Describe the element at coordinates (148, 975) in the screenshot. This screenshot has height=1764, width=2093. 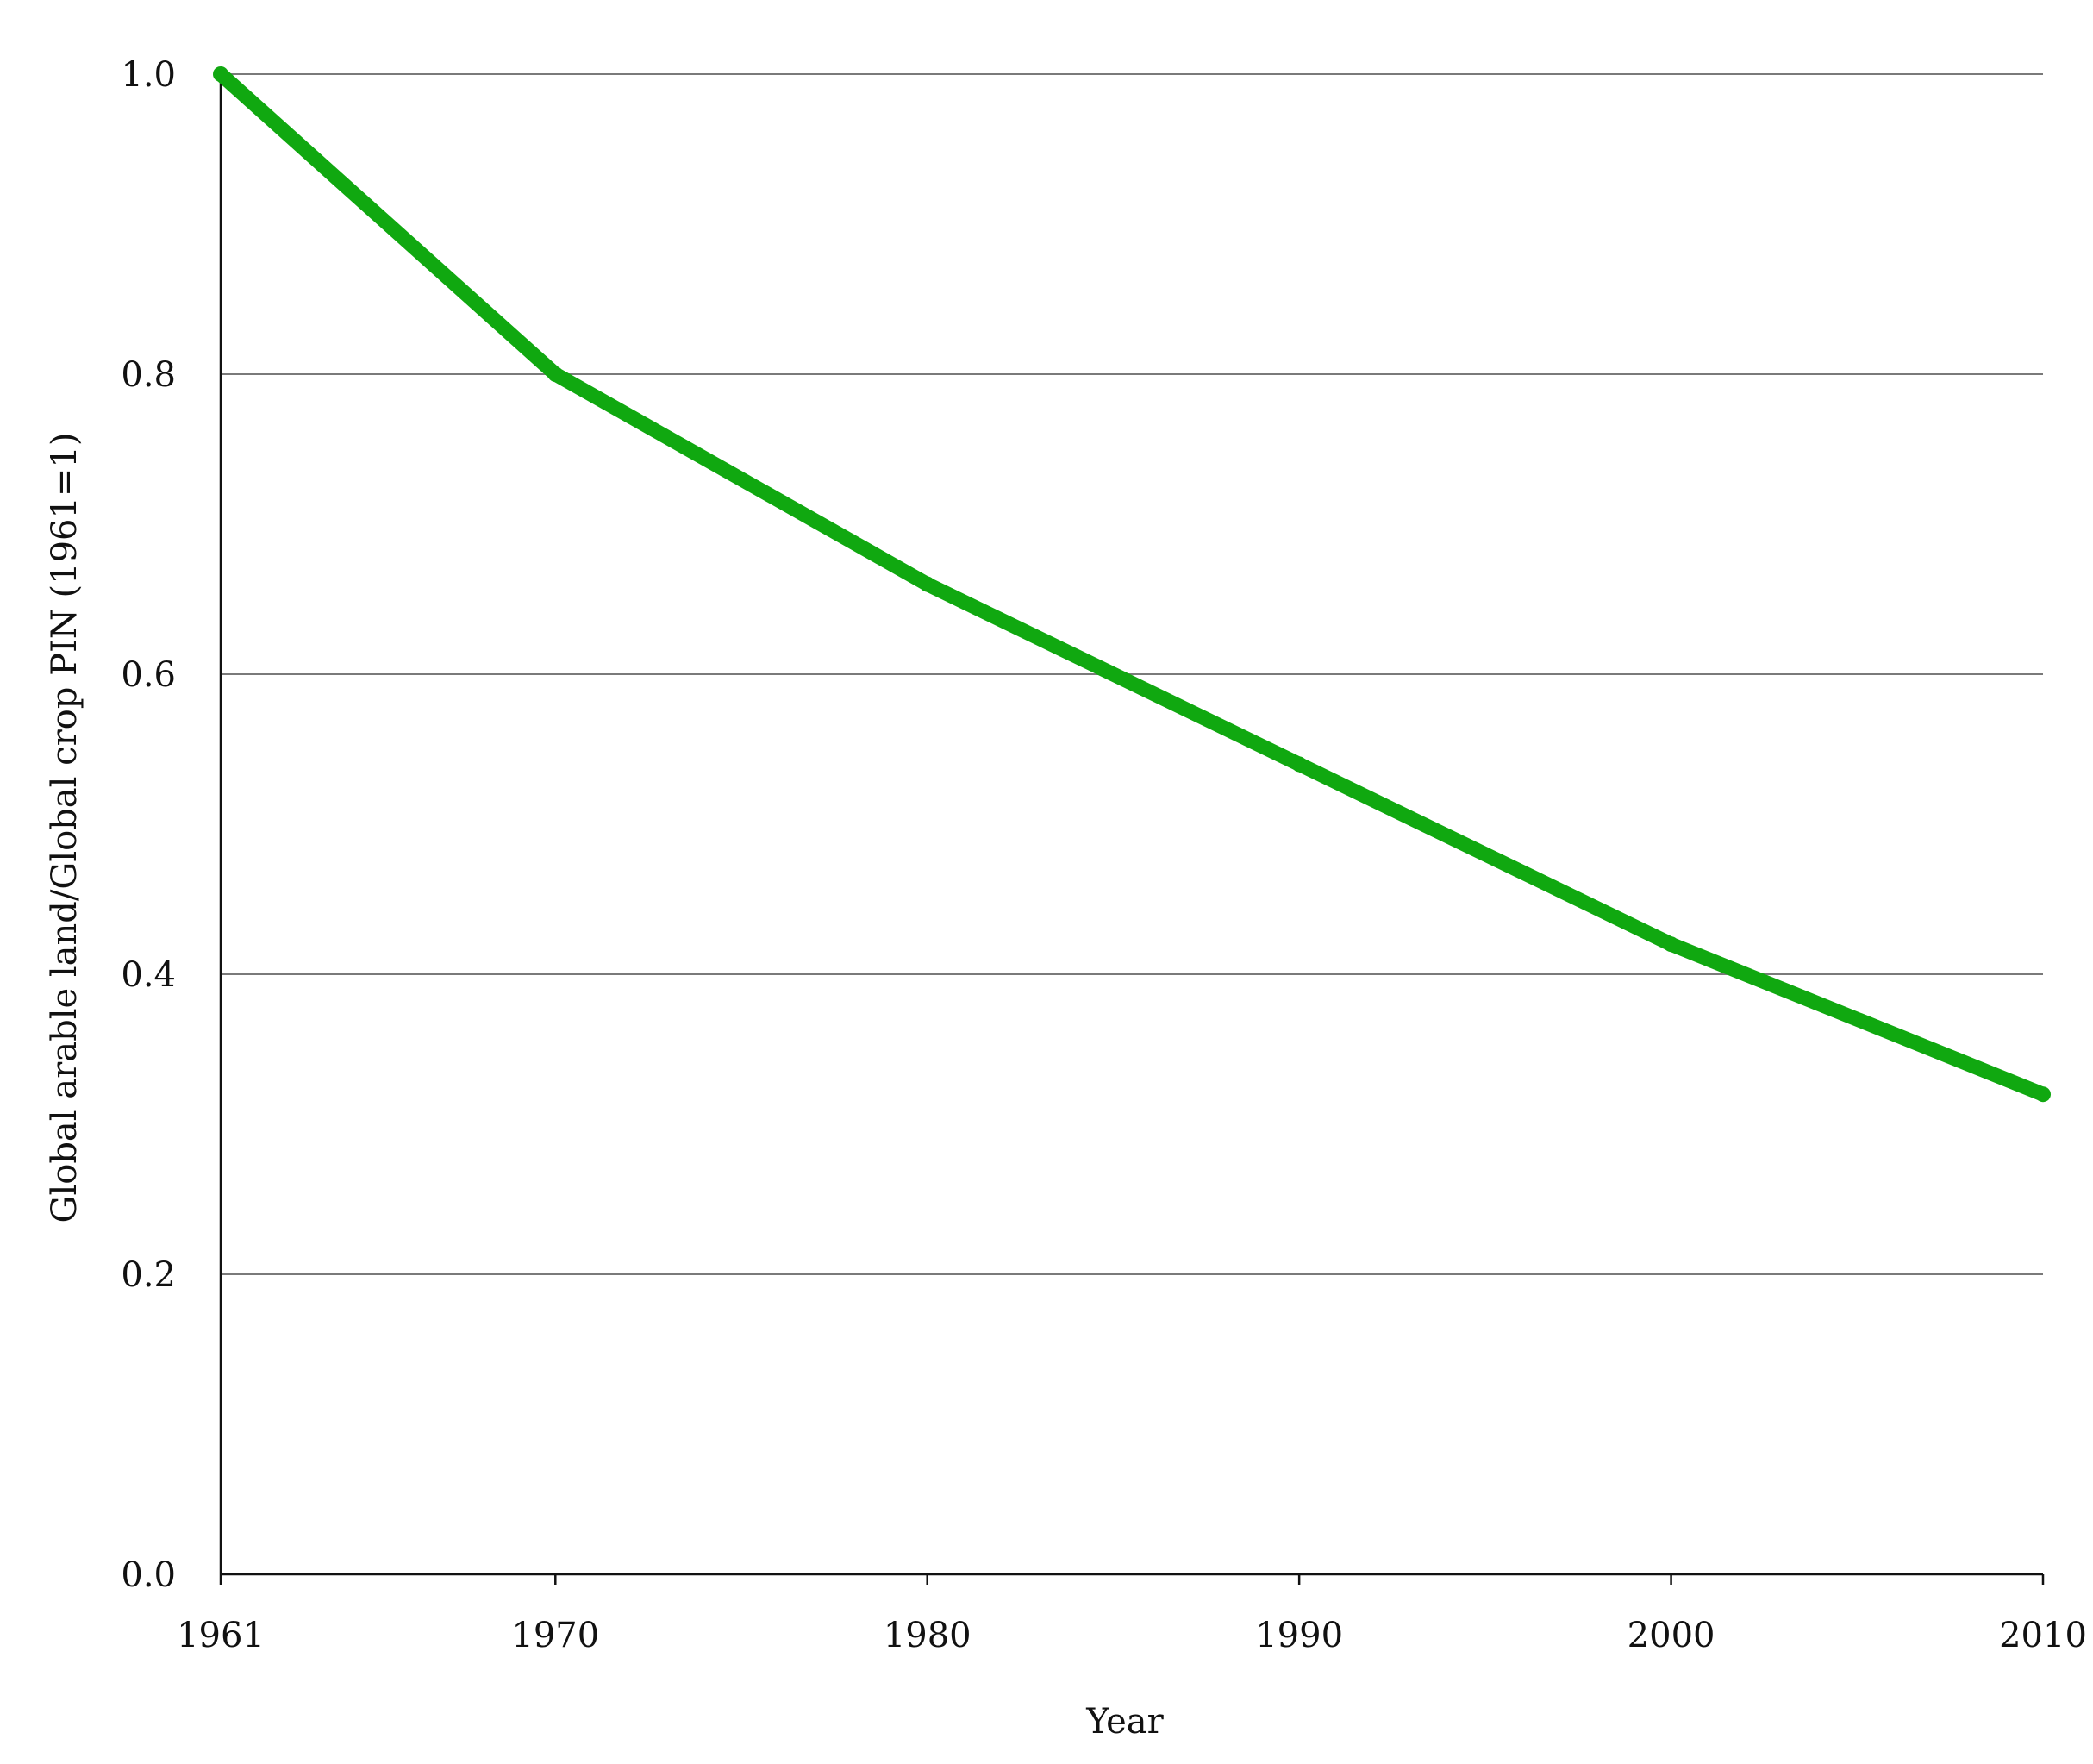
I see `y-tick-label: 0.4` at that location.